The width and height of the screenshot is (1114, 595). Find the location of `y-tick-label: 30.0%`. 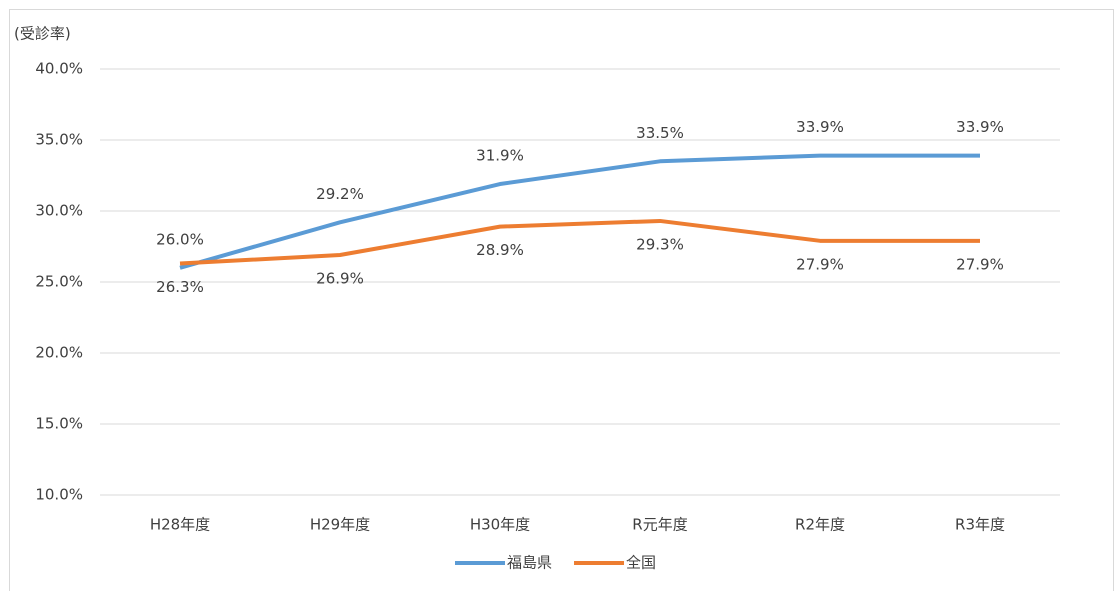

y-tick-label: 30.0% is located at coordinates (59, 211).